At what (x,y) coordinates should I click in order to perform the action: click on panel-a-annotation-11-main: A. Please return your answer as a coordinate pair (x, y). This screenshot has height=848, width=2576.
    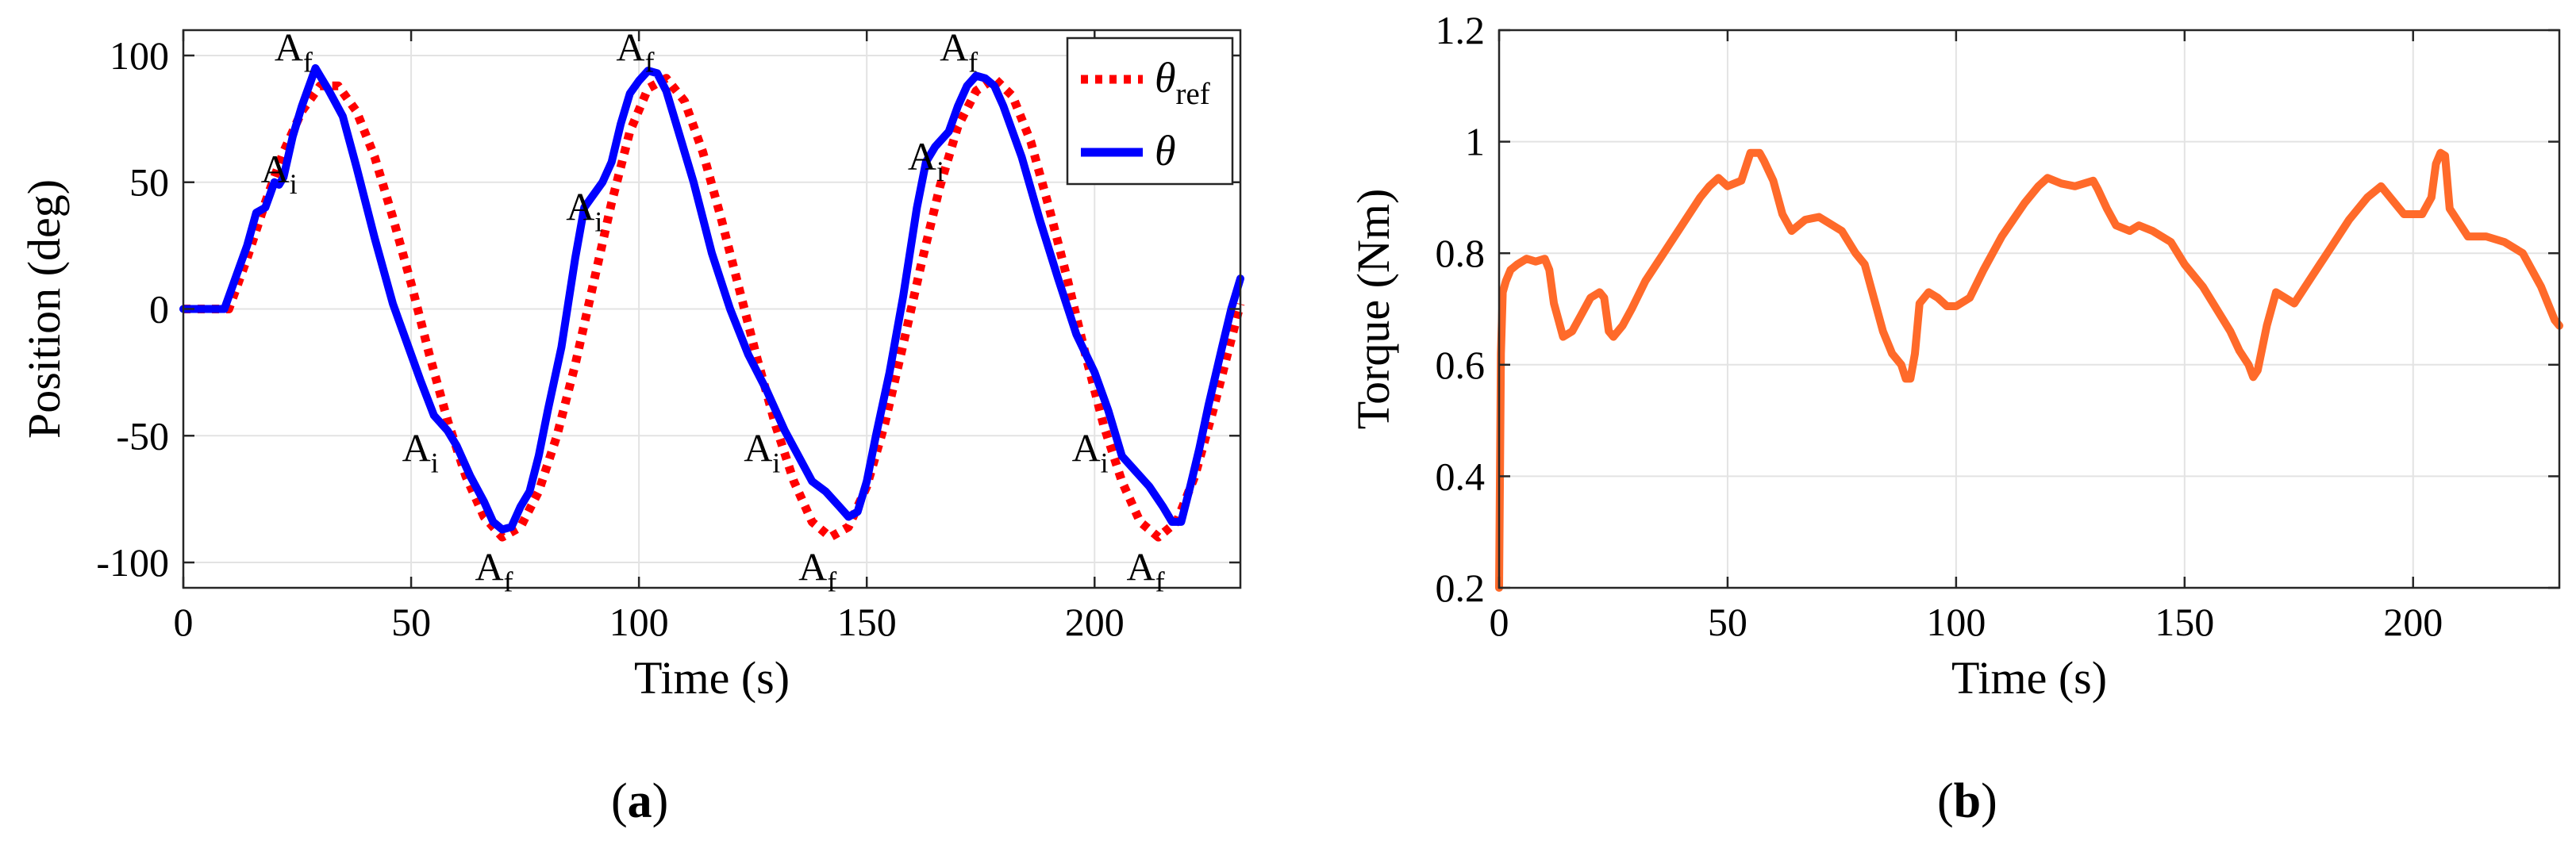
    Looking at the image, I should click on (1140, 566).